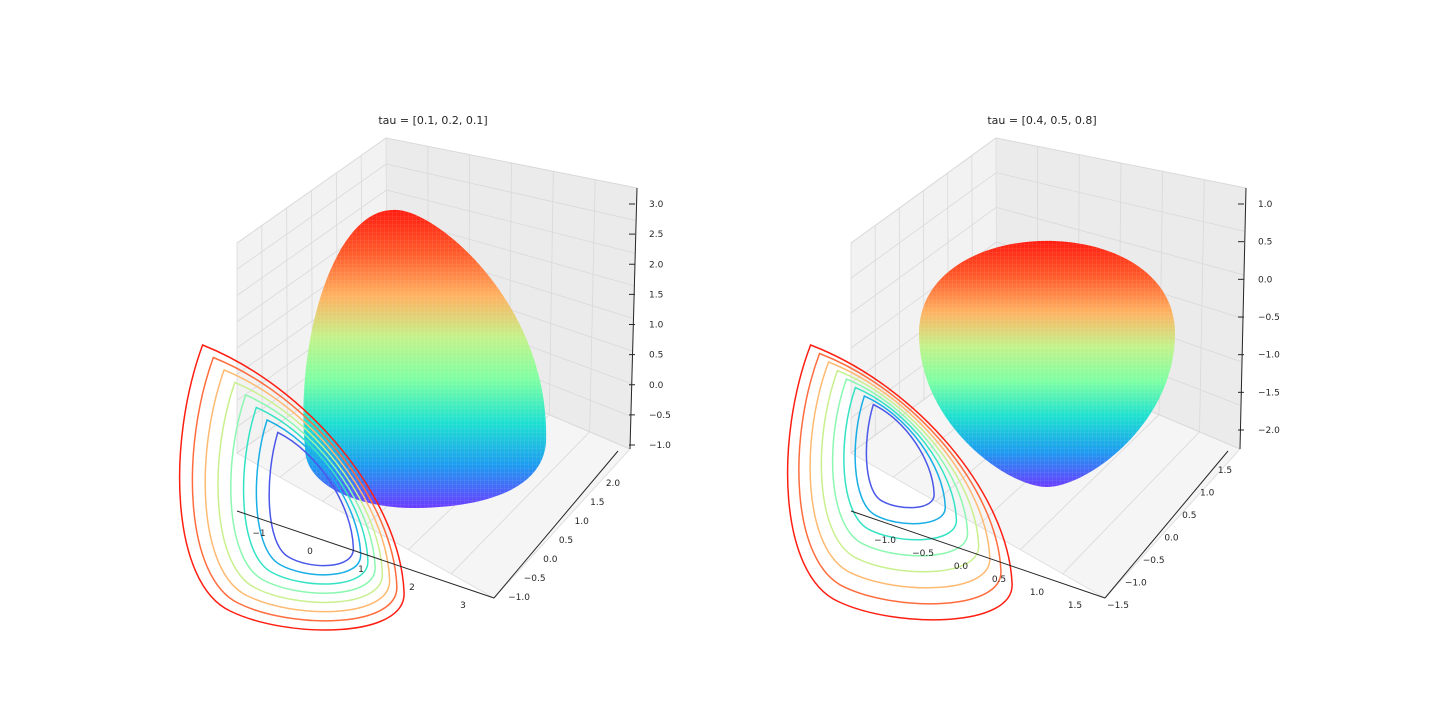  Describe the element at coordinates (258, 534) in the screenshot. I see `x-tick-label: −1` at that location.